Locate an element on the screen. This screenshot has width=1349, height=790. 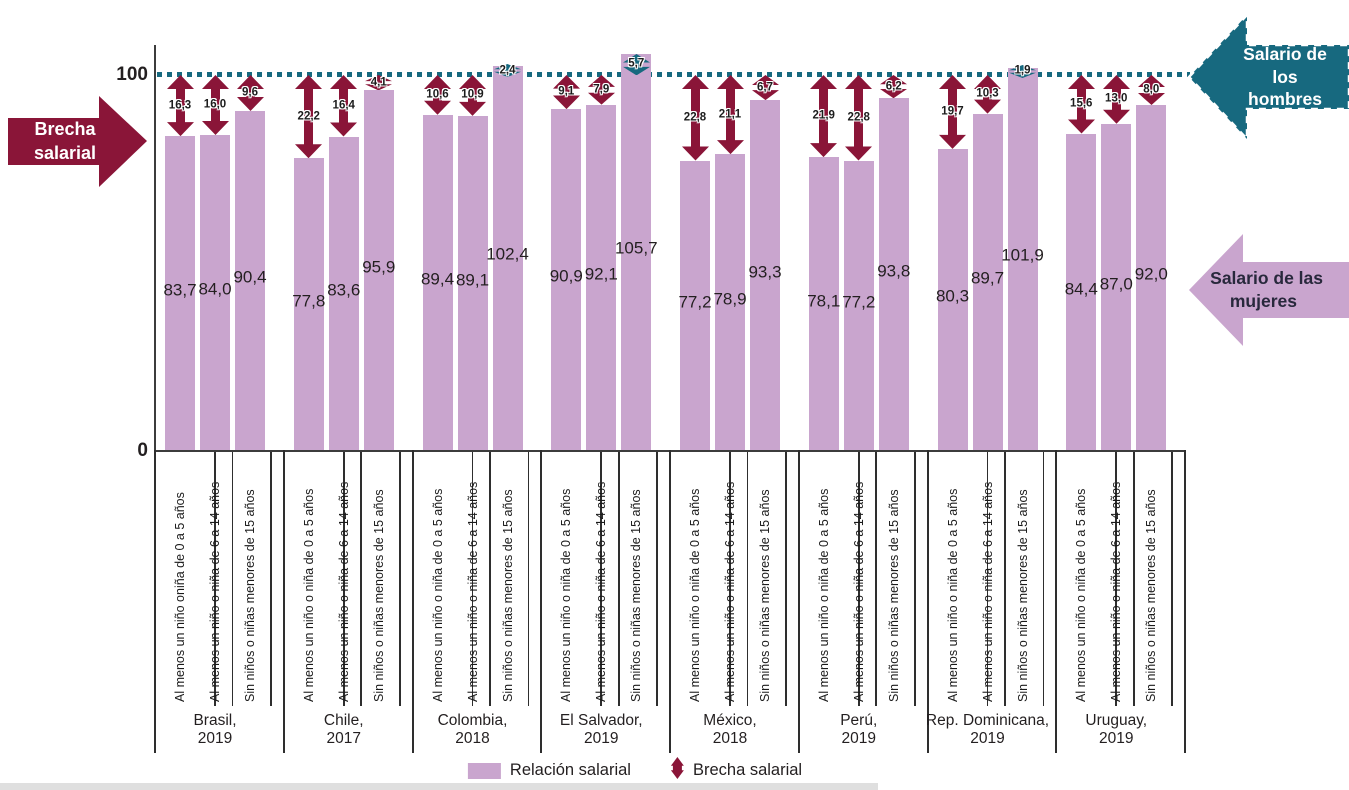
bar-value-label: 92,1 is located at coordinates (601, 274).